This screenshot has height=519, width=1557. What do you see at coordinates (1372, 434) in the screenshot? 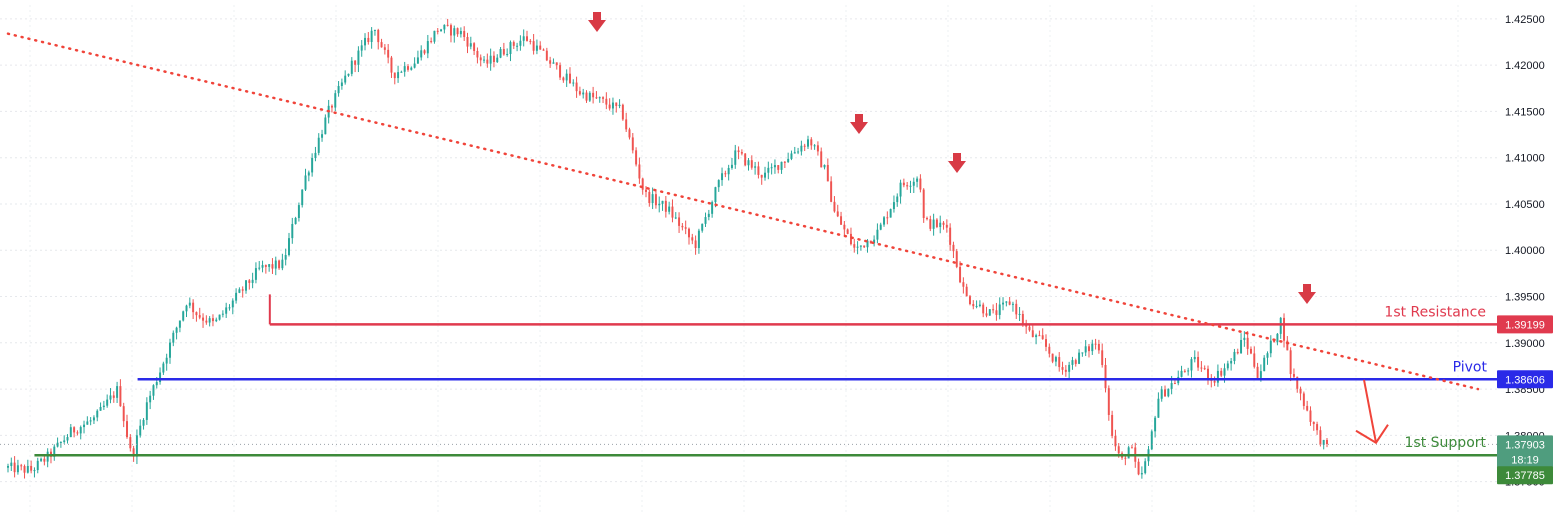
I see `projection-arrow-head-icon` at bounding box center [1372, 434].